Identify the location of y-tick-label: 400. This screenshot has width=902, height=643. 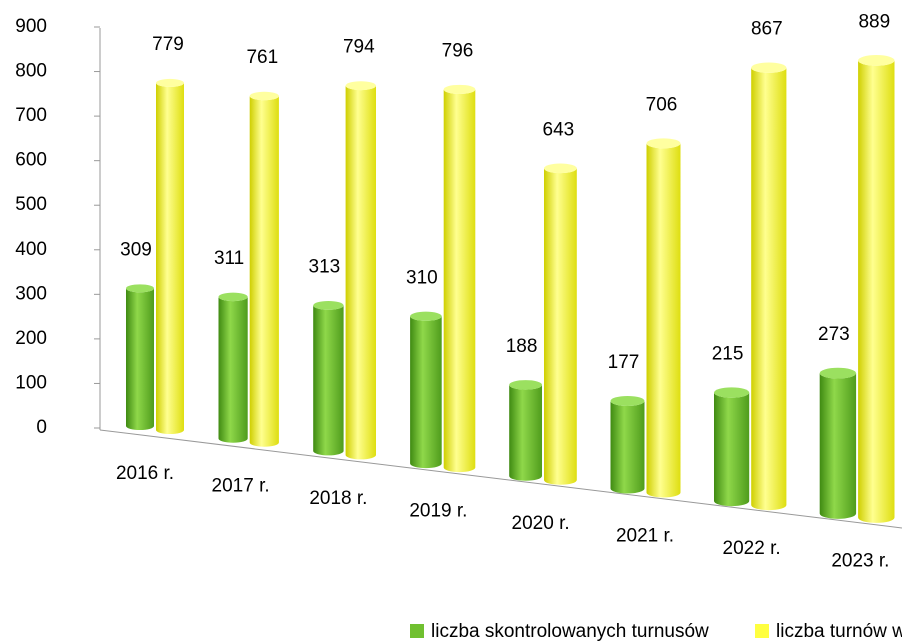
(31, 249).